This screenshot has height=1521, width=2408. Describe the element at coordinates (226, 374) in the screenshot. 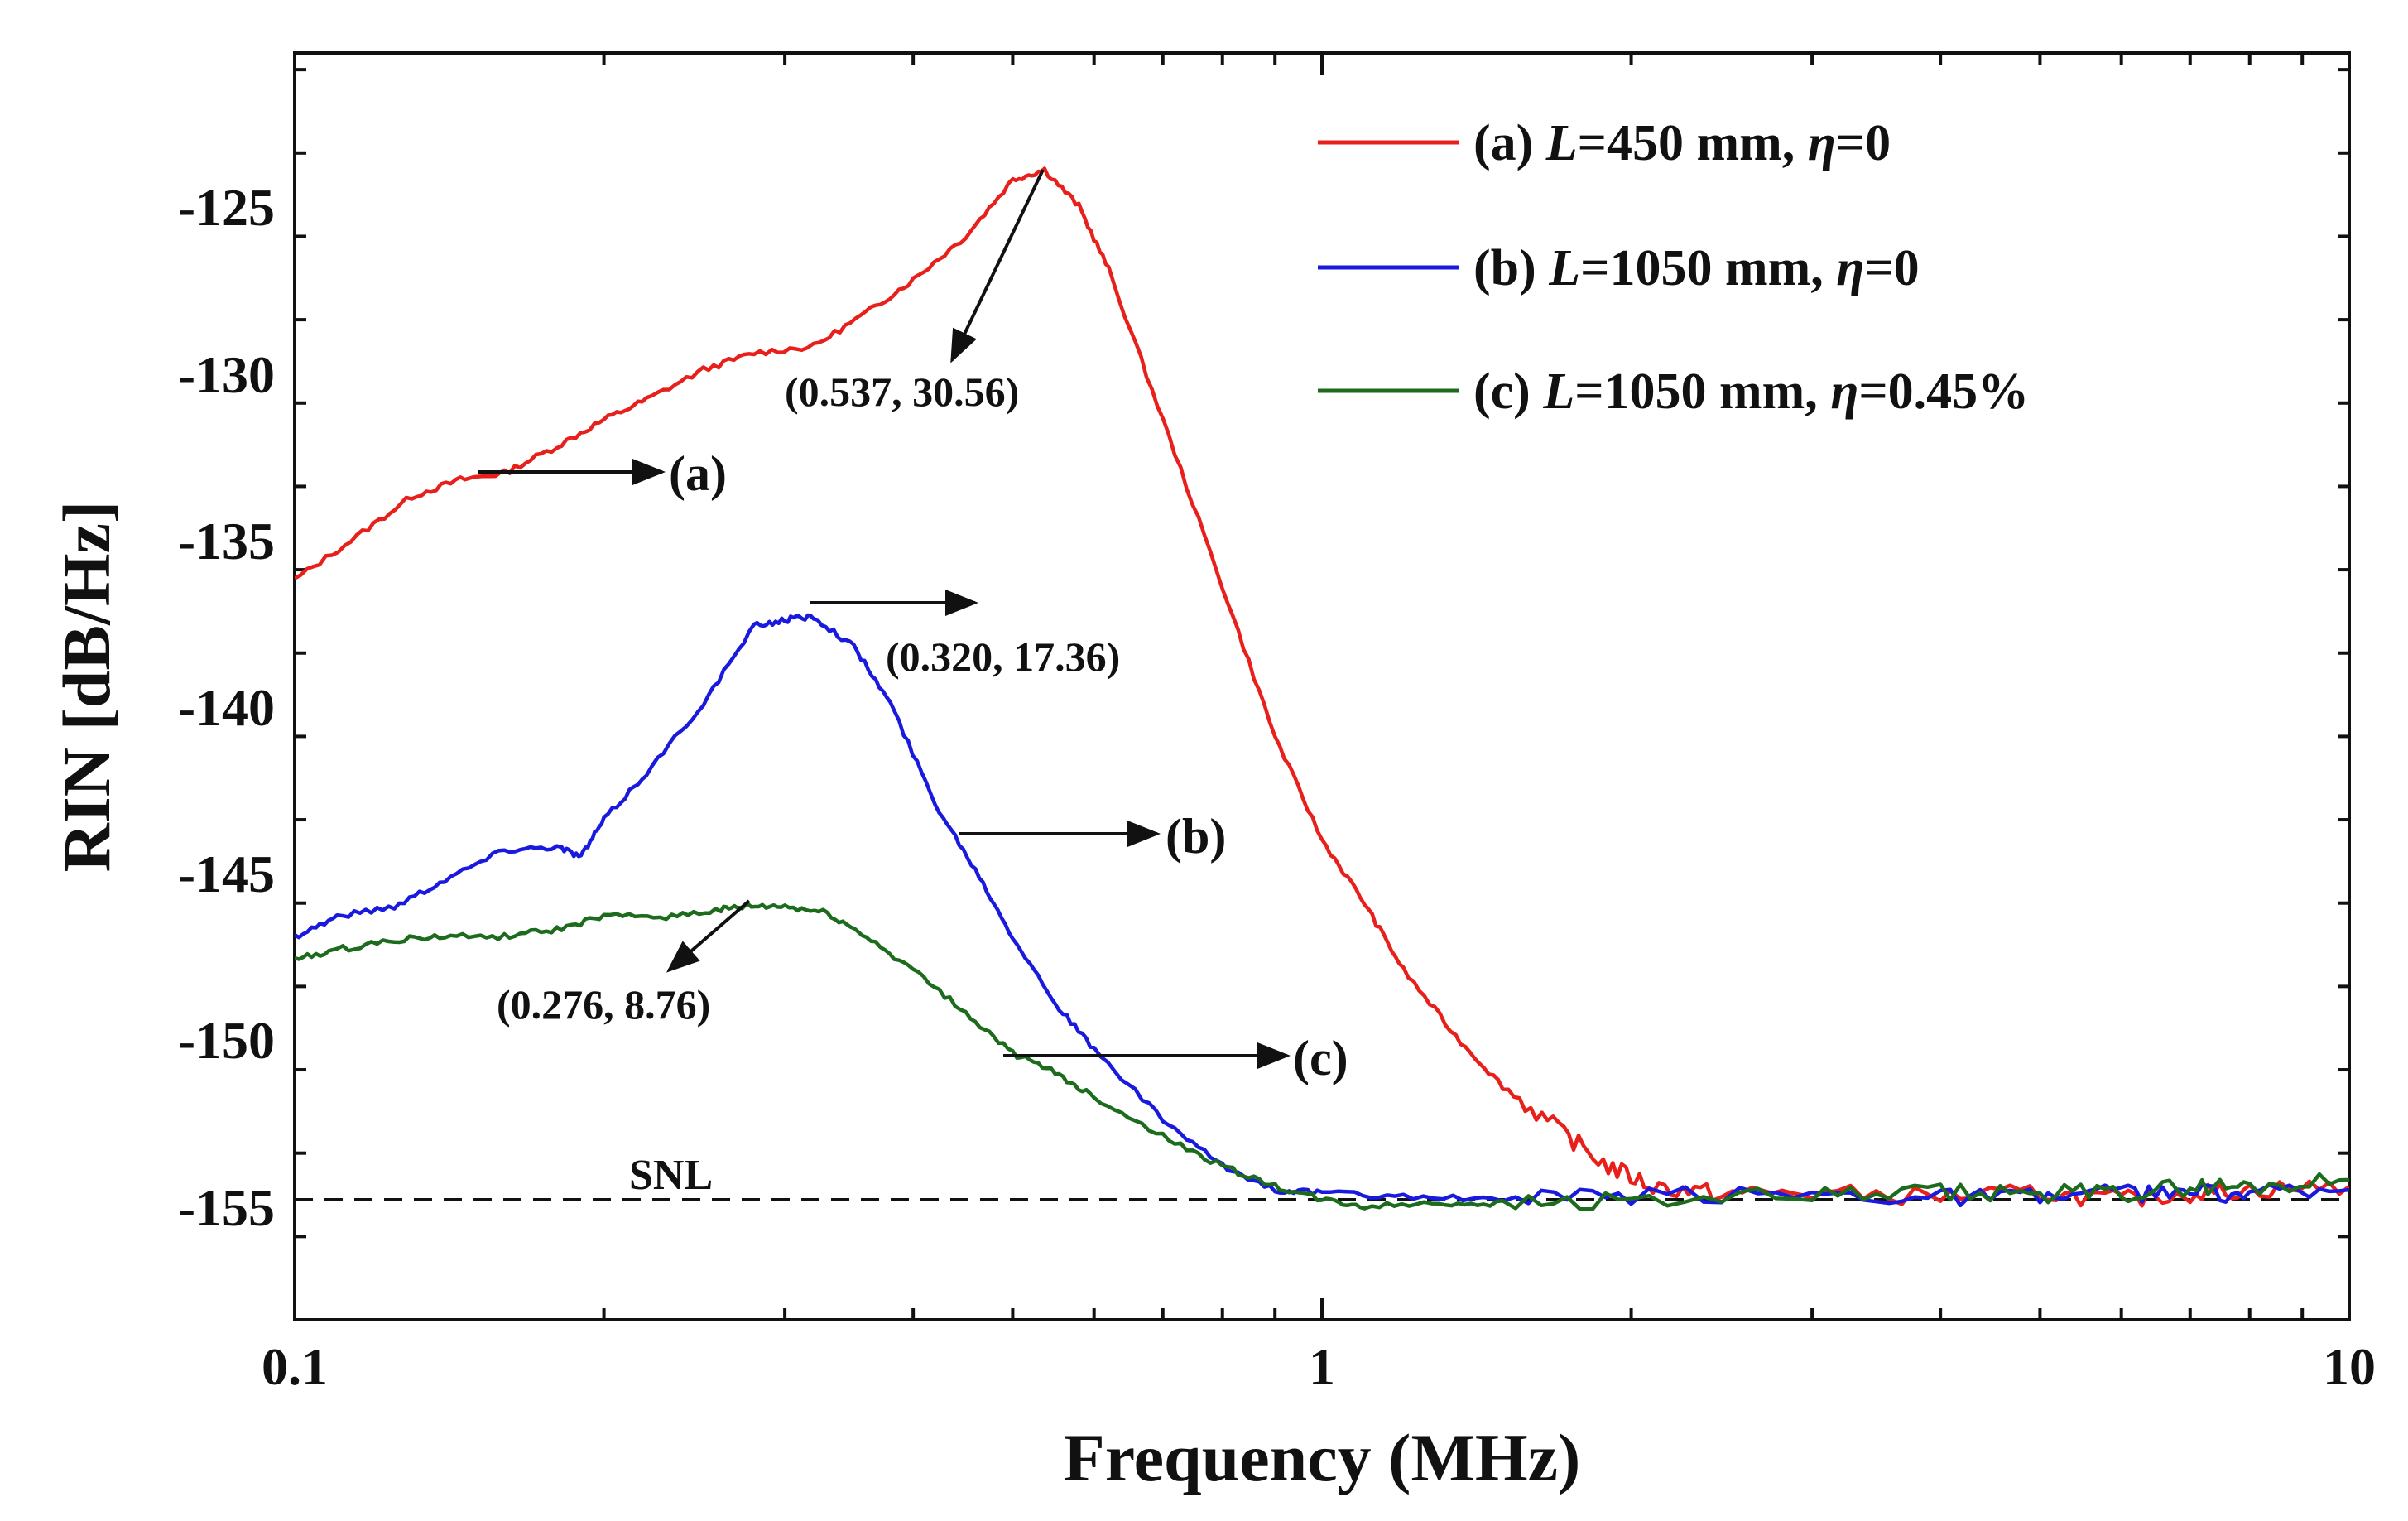

I see `y-tick-label: -130` at that location.